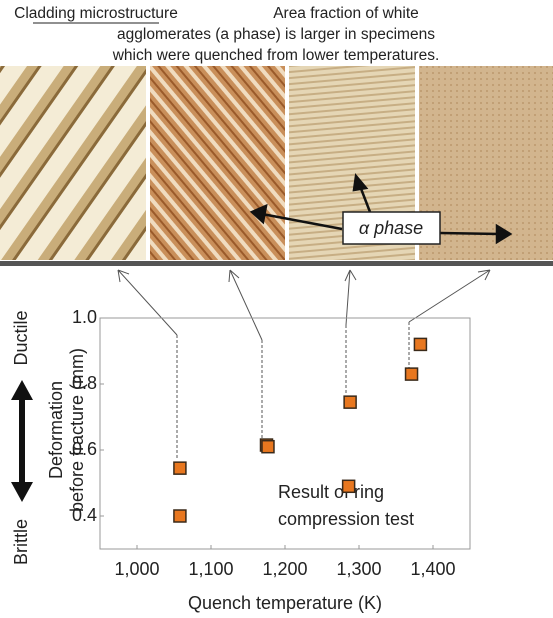  I want to click on annotation: compression test, so click(346, 519).